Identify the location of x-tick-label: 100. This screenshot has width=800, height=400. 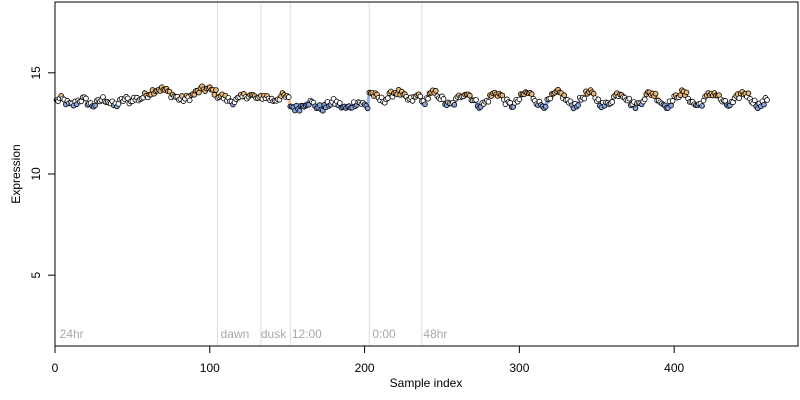
(210, 368).